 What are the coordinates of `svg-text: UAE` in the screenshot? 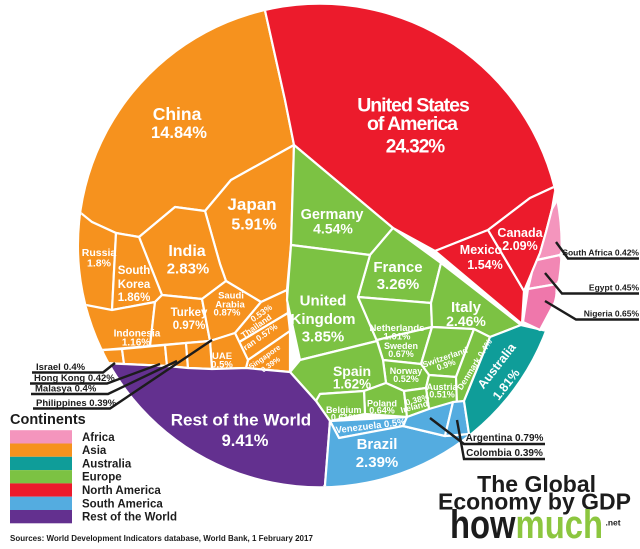 It's located at (222, 356).